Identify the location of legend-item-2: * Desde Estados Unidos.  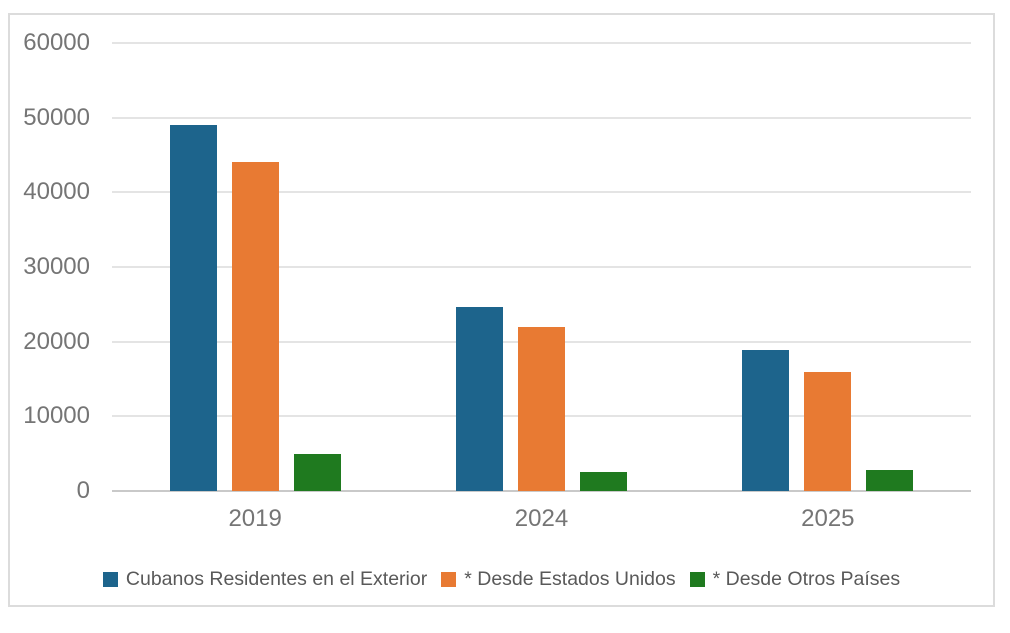
(558, 578).